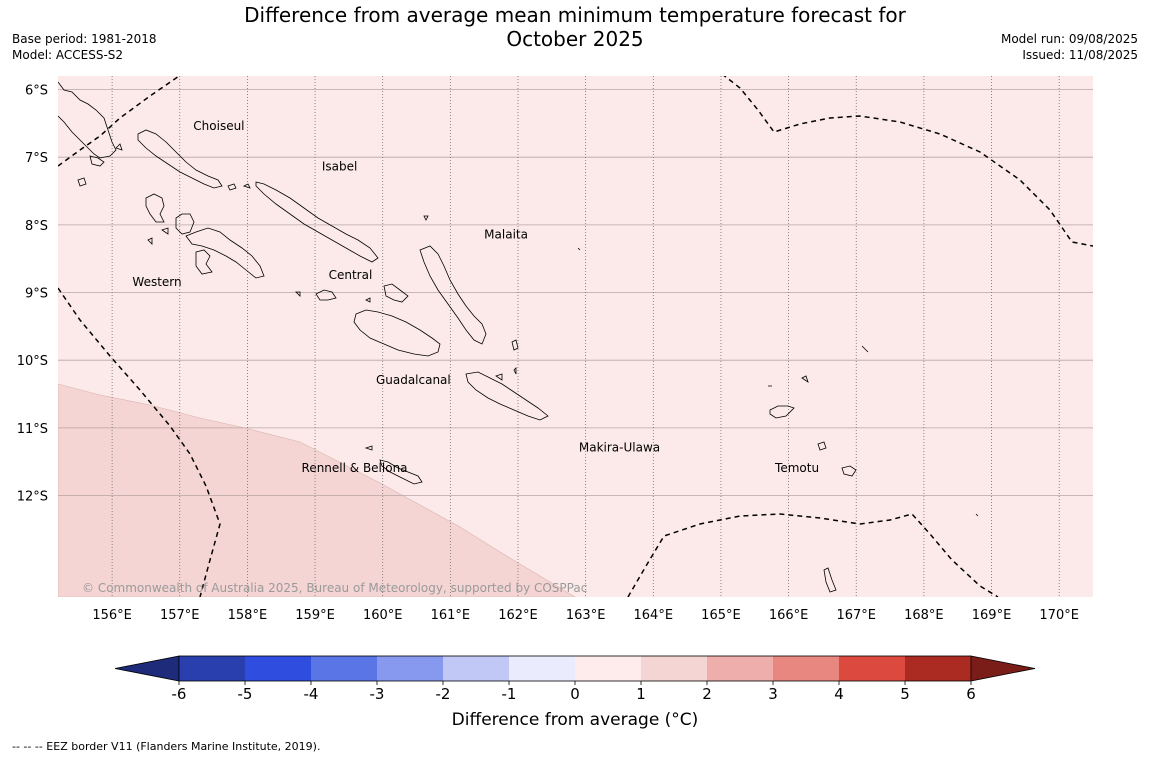  Describe the element at coordinates (245, 692) in the screenshot. I see `colorbar-tick-label: -5` at that location.